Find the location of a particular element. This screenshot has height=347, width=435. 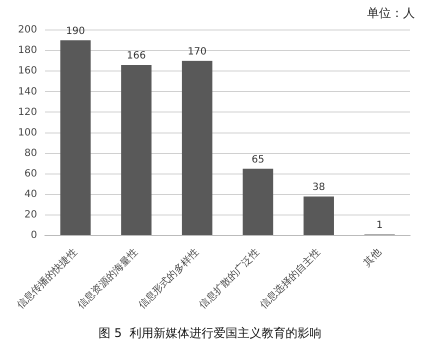

text: 单位：人 is located at coordinates (391, 13).